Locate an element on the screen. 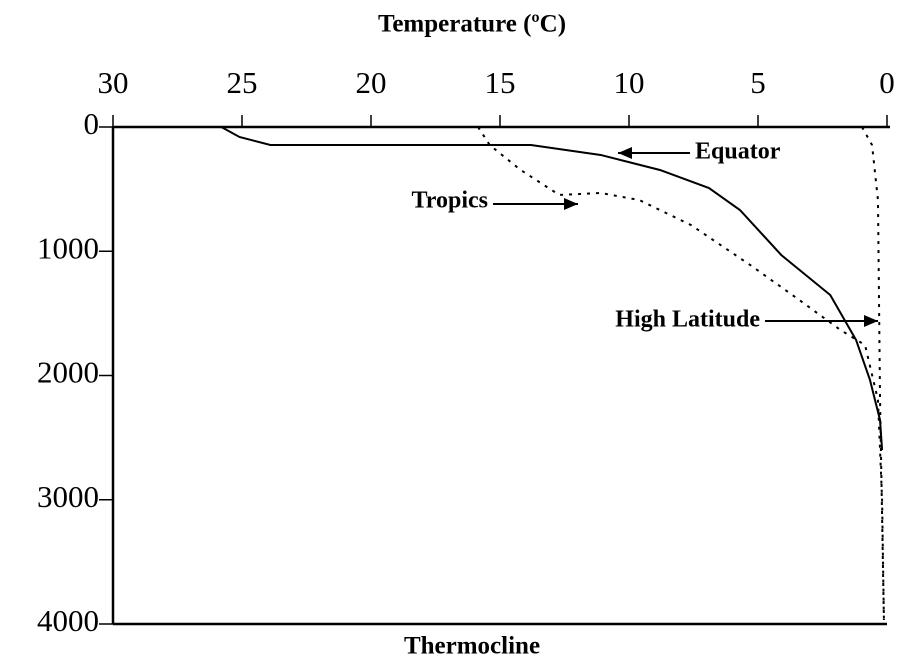 This screenshot has width=904, height=662. line is located at coordinates (873, 373).